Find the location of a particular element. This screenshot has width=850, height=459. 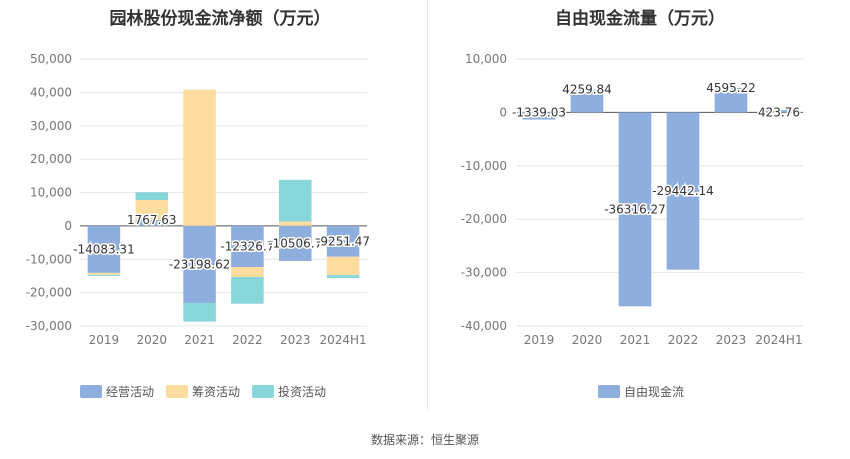

left-x-tick-label: 2023 is located at coordinates (295, 340).